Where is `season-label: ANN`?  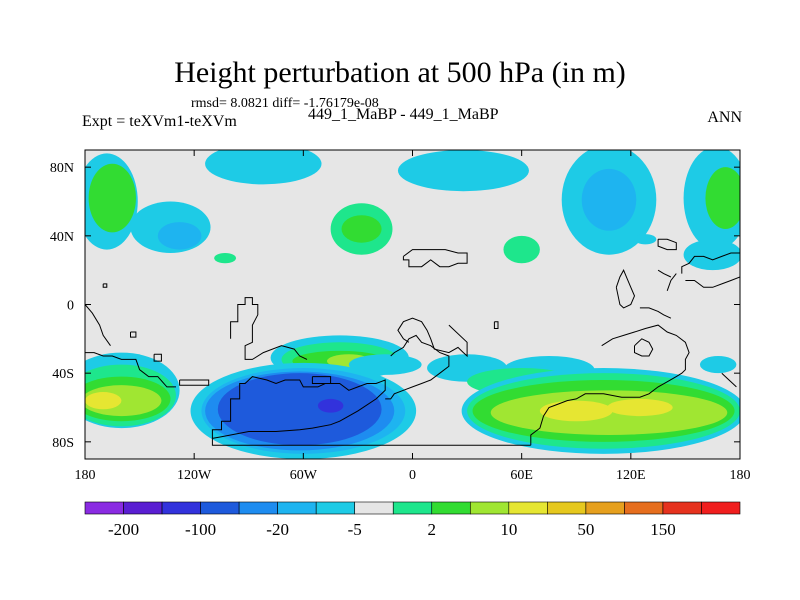
season-label: ANN is located at coordinates (724, 117).